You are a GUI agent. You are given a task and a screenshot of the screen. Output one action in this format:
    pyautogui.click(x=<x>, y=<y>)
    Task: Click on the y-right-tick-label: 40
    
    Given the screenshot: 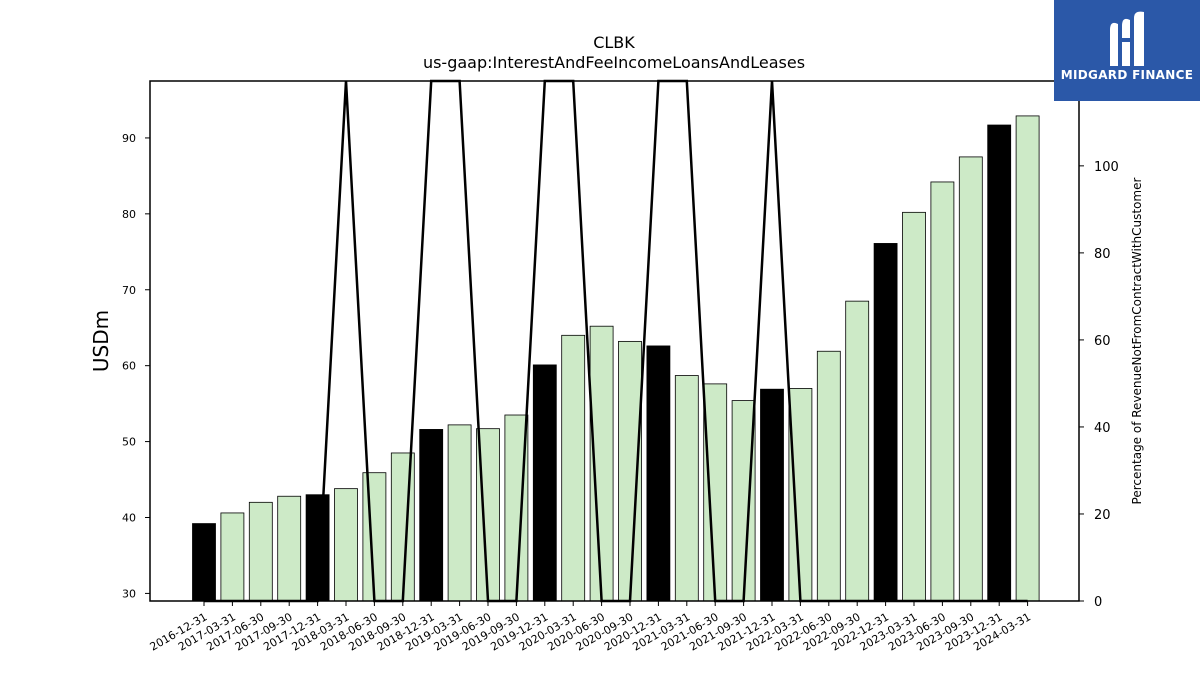 What is the action you would take?
    pyautogui.click(x=1102, y=428)
    